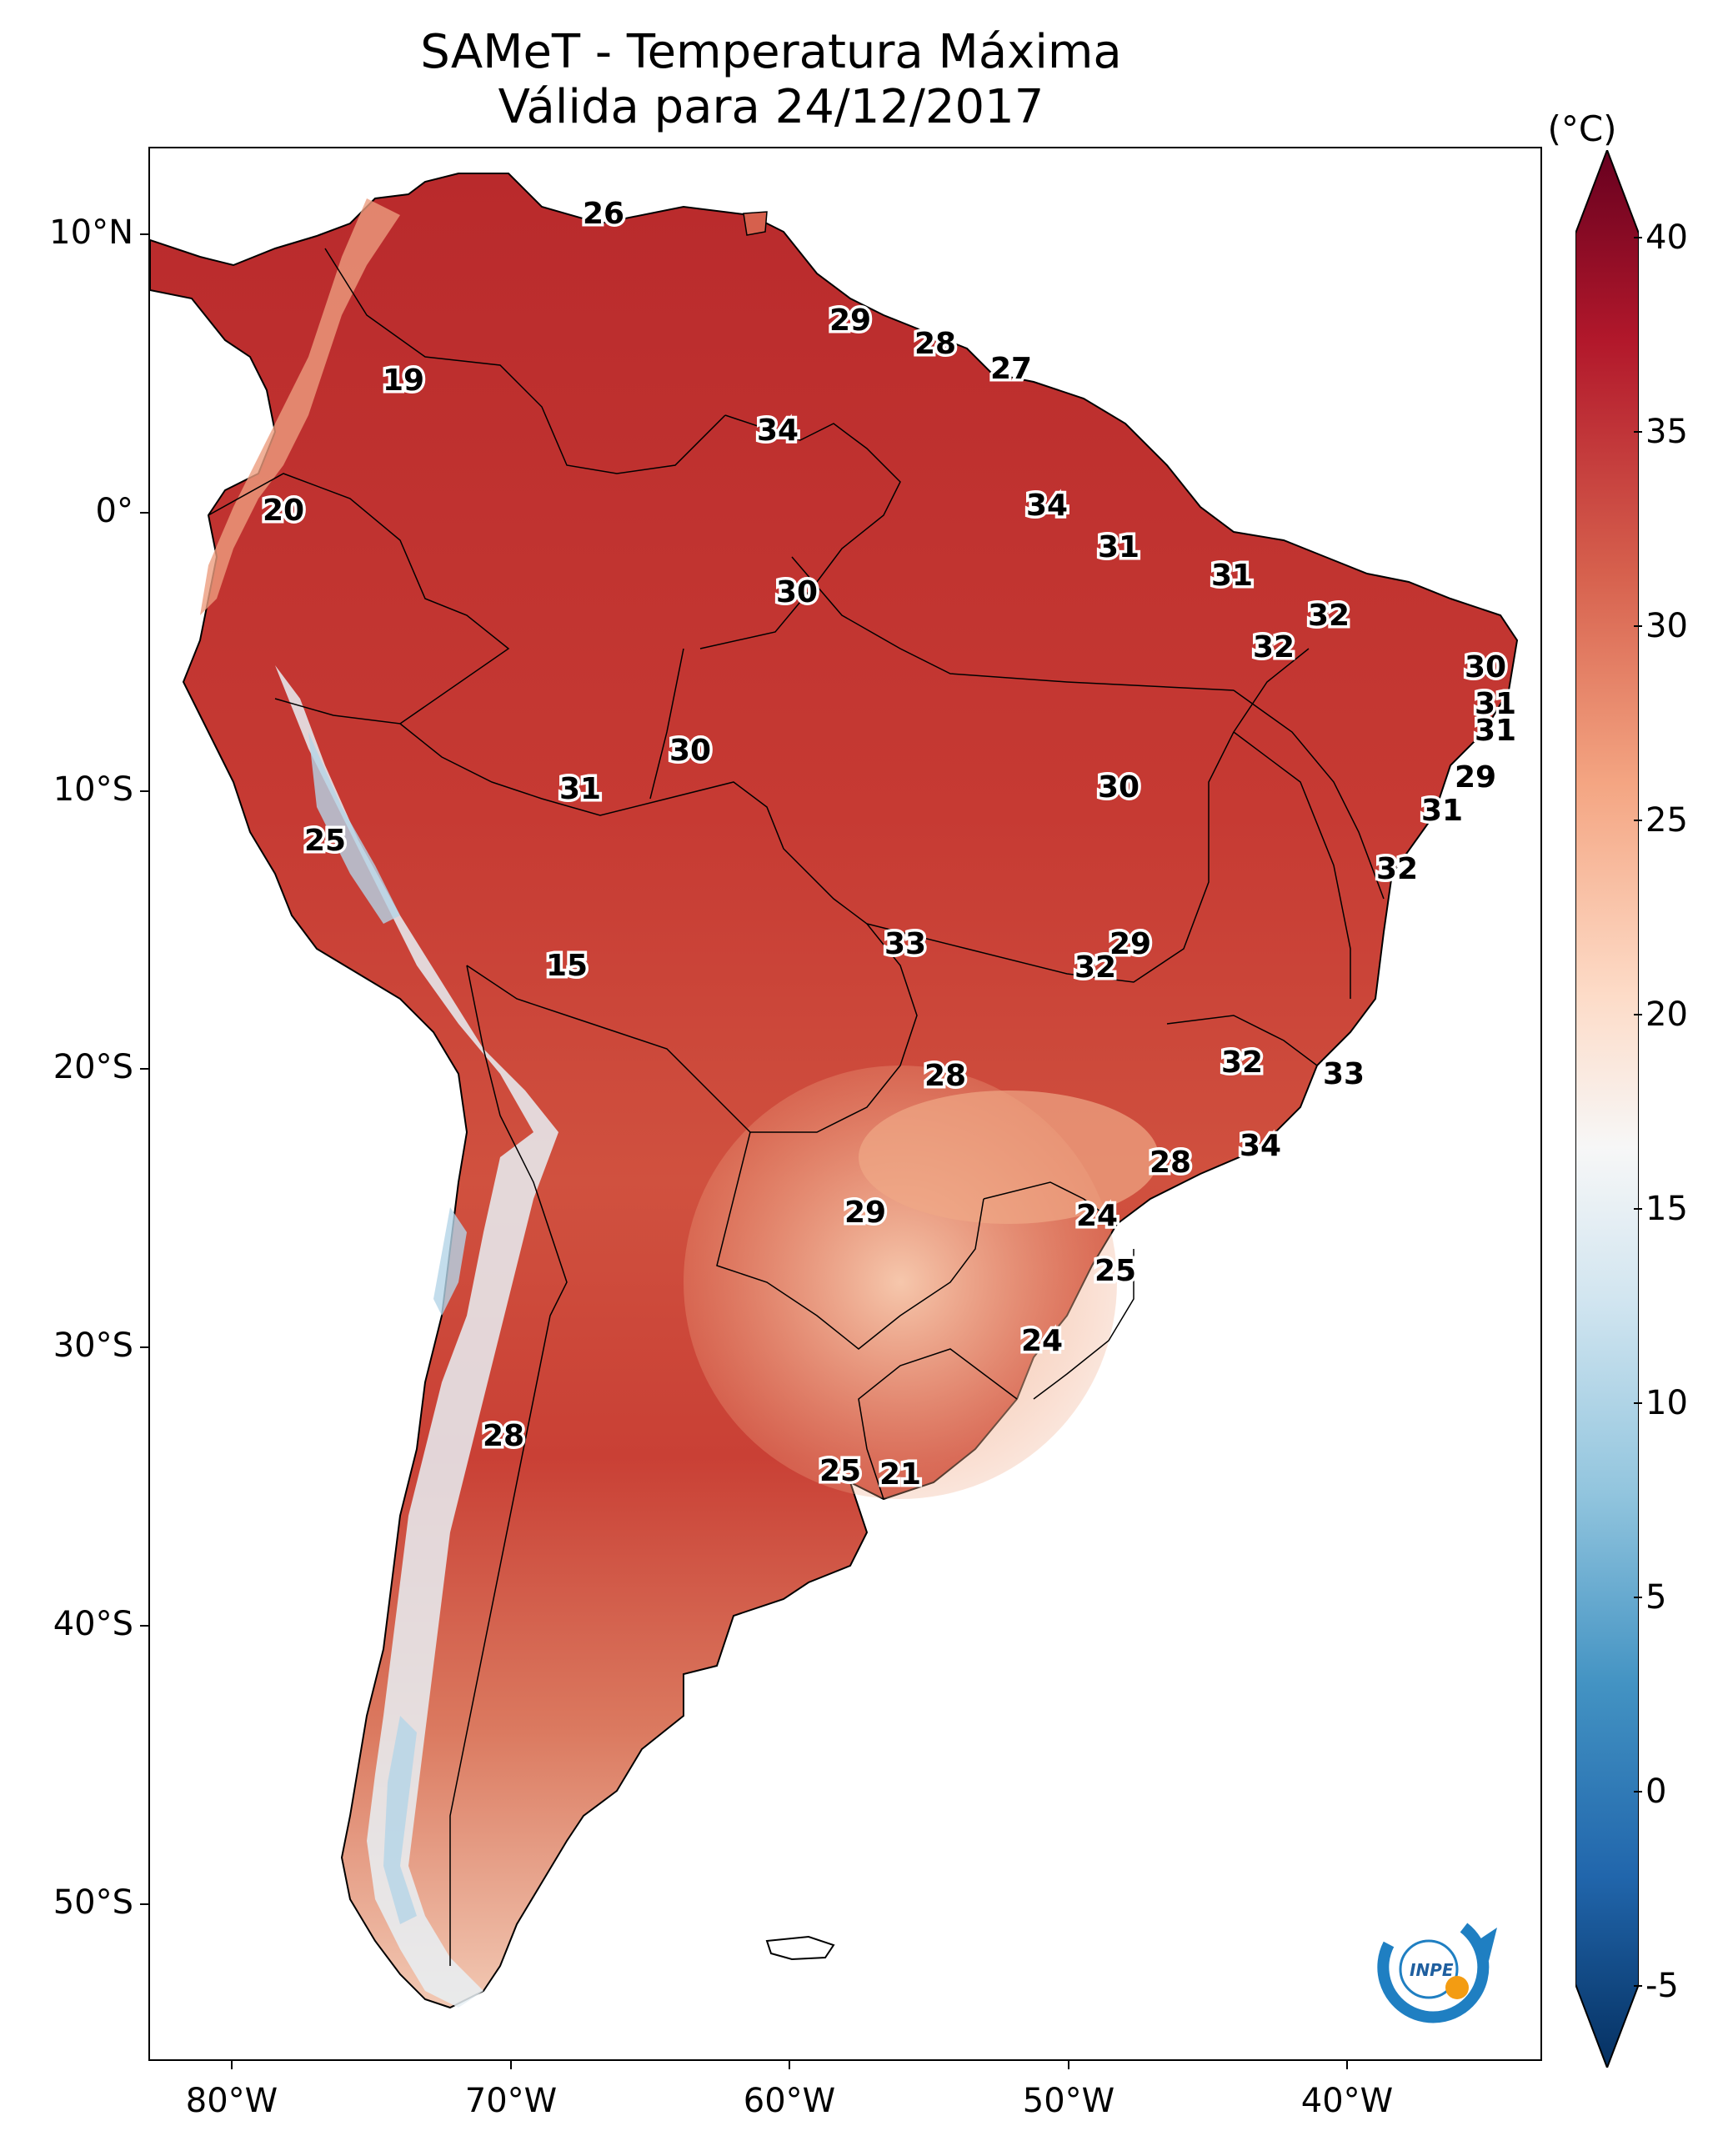  Describe the element at coordinates (1656, 1791) in the screenshot. I see `colorbar-tick-label: 0` at that location.